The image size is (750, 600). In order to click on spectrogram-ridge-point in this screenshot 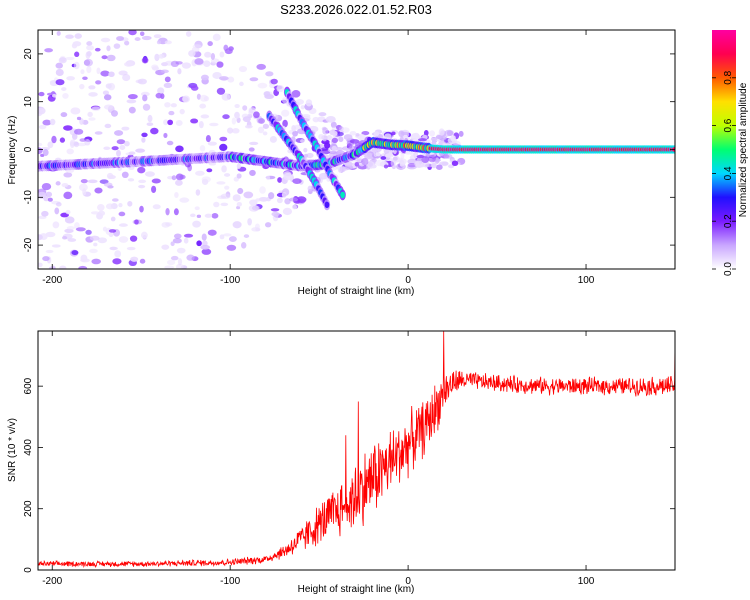, I will do `click(327, 205)`.